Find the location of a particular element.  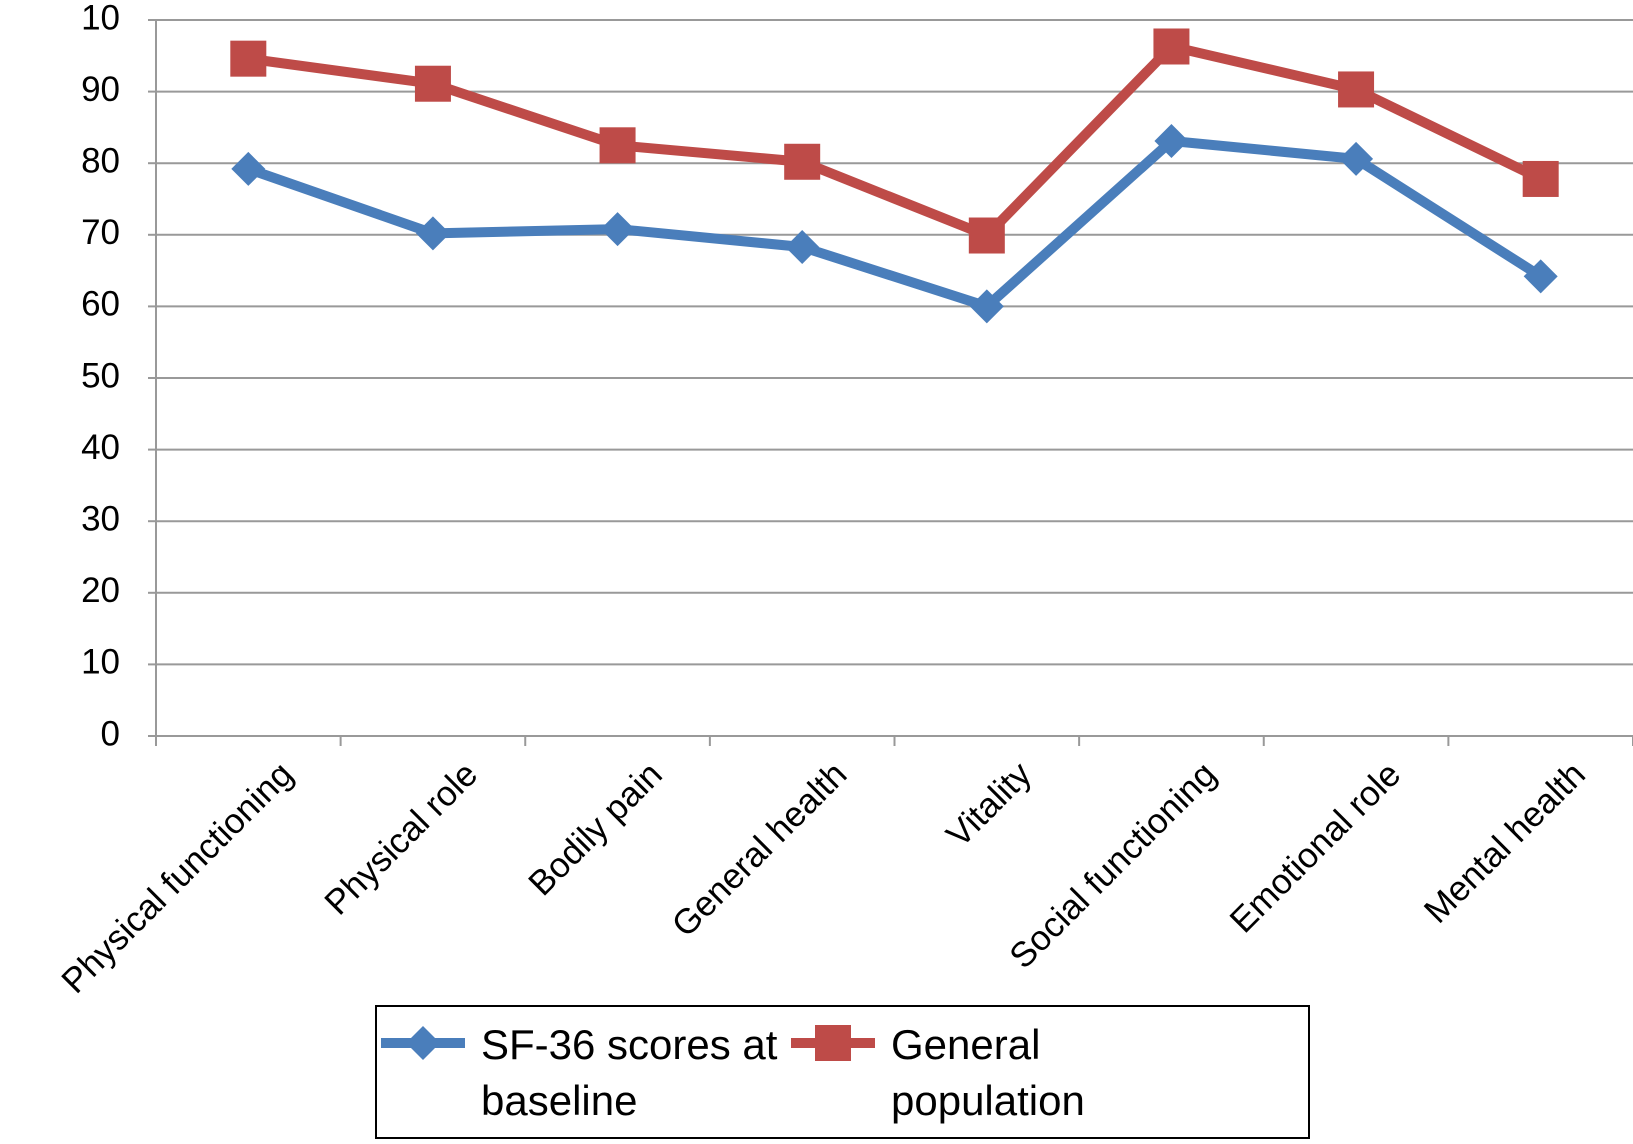

x-tick-label: Physical functioning is located at coordinates (177, 878).